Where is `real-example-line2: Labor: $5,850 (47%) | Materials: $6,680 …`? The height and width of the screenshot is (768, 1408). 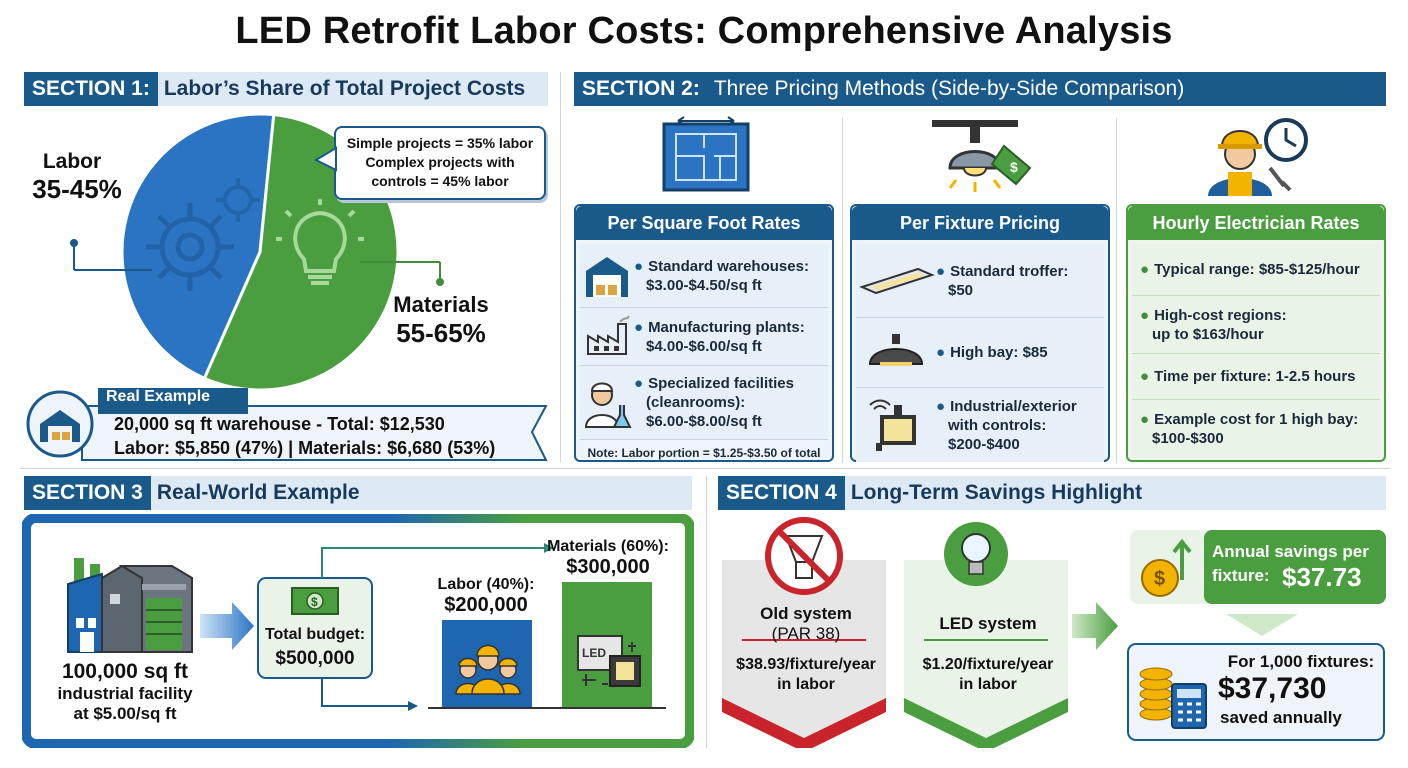
real-example-line2: Labor: $5,850 (47%) | Materials: $6,680 … is located at coordinates (305, 448).